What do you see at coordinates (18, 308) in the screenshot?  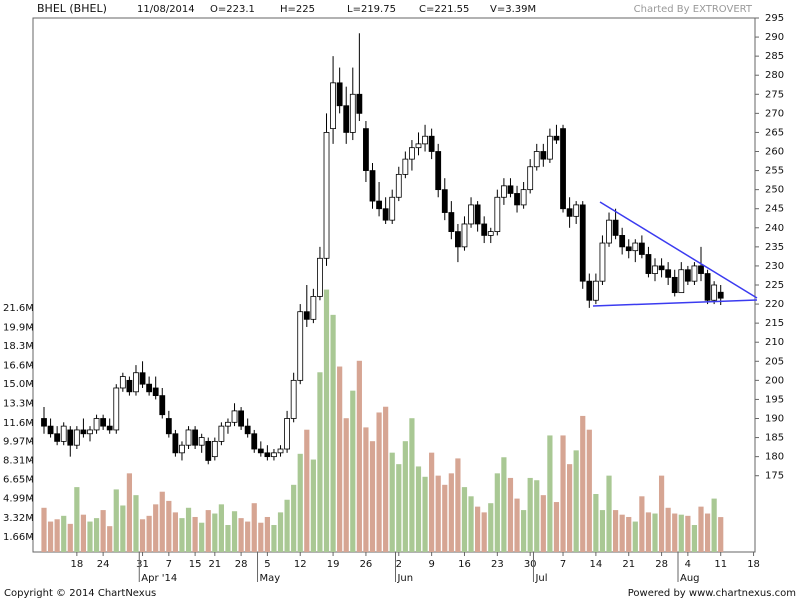 I see `volume-tick-label: 21.6M` at bounding box center [18, 308].